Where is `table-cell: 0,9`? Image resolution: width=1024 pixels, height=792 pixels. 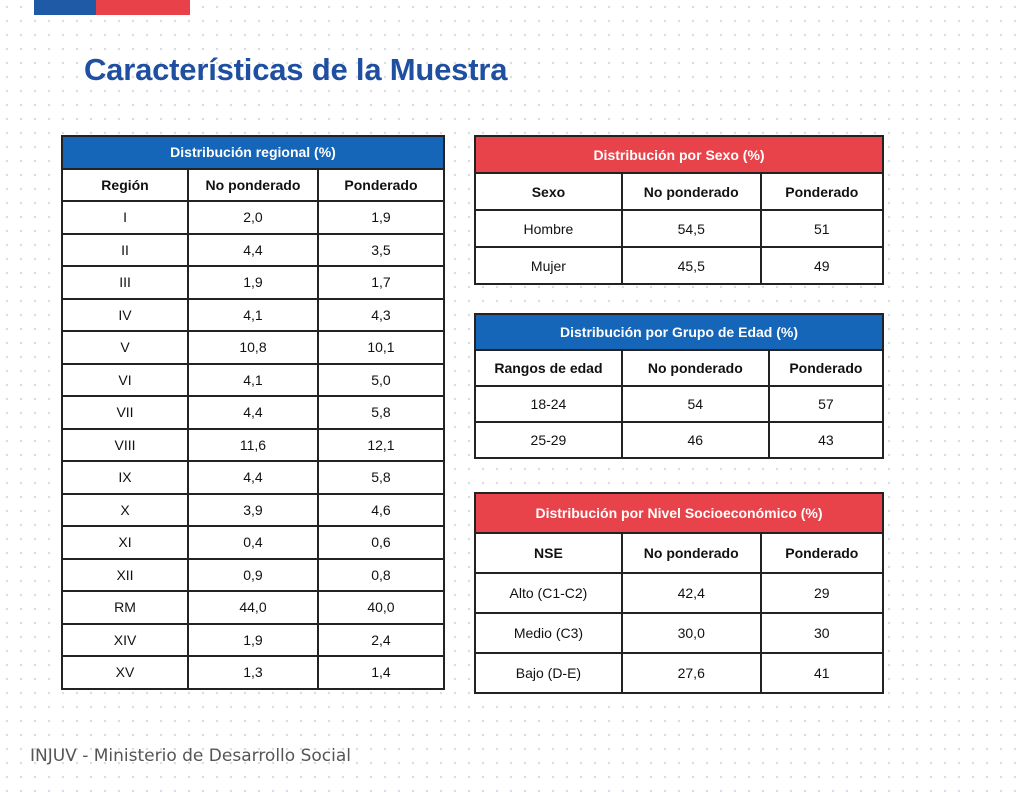
table-cell: 0,9 is located at coordinates (253, 574).